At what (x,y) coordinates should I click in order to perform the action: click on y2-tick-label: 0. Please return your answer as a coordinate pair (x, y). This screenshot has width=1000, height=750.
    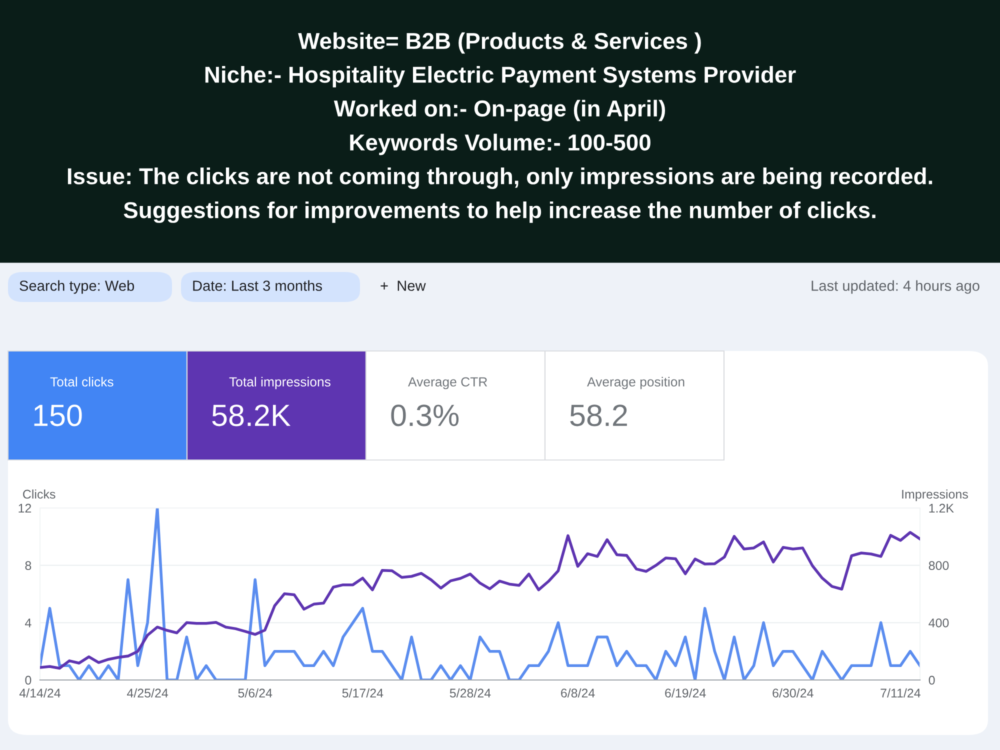
    Looking at the image, I should click on (931, 680).